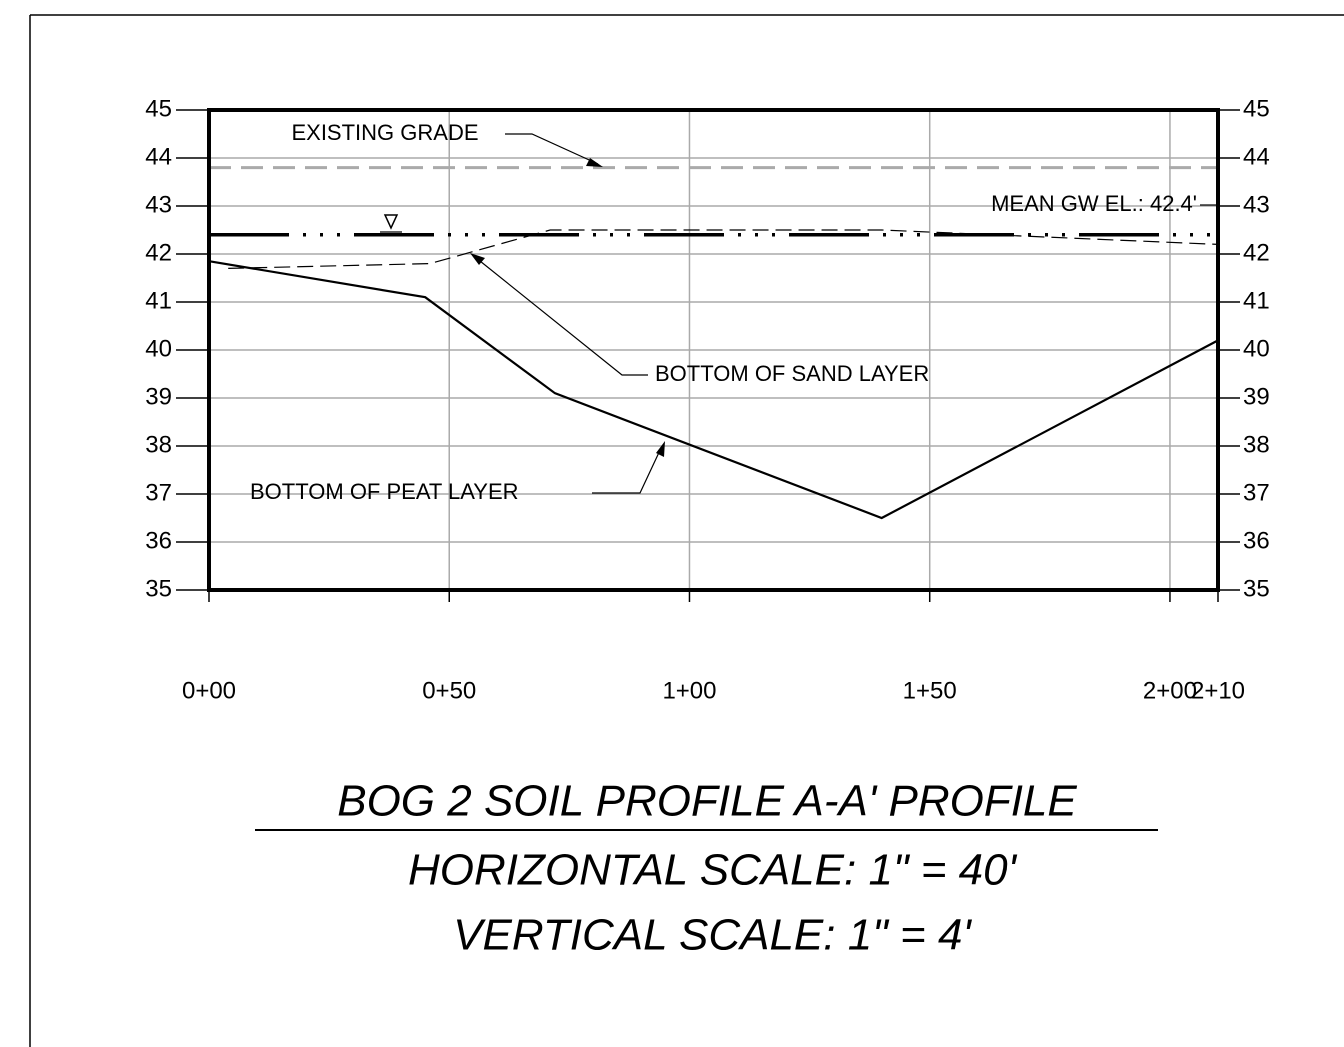 This screenshot has height=1047, width=1344. Describe the element at coordinates (1256, 156) in the screenshot. I see `y2-tick-label: 44` at that location.